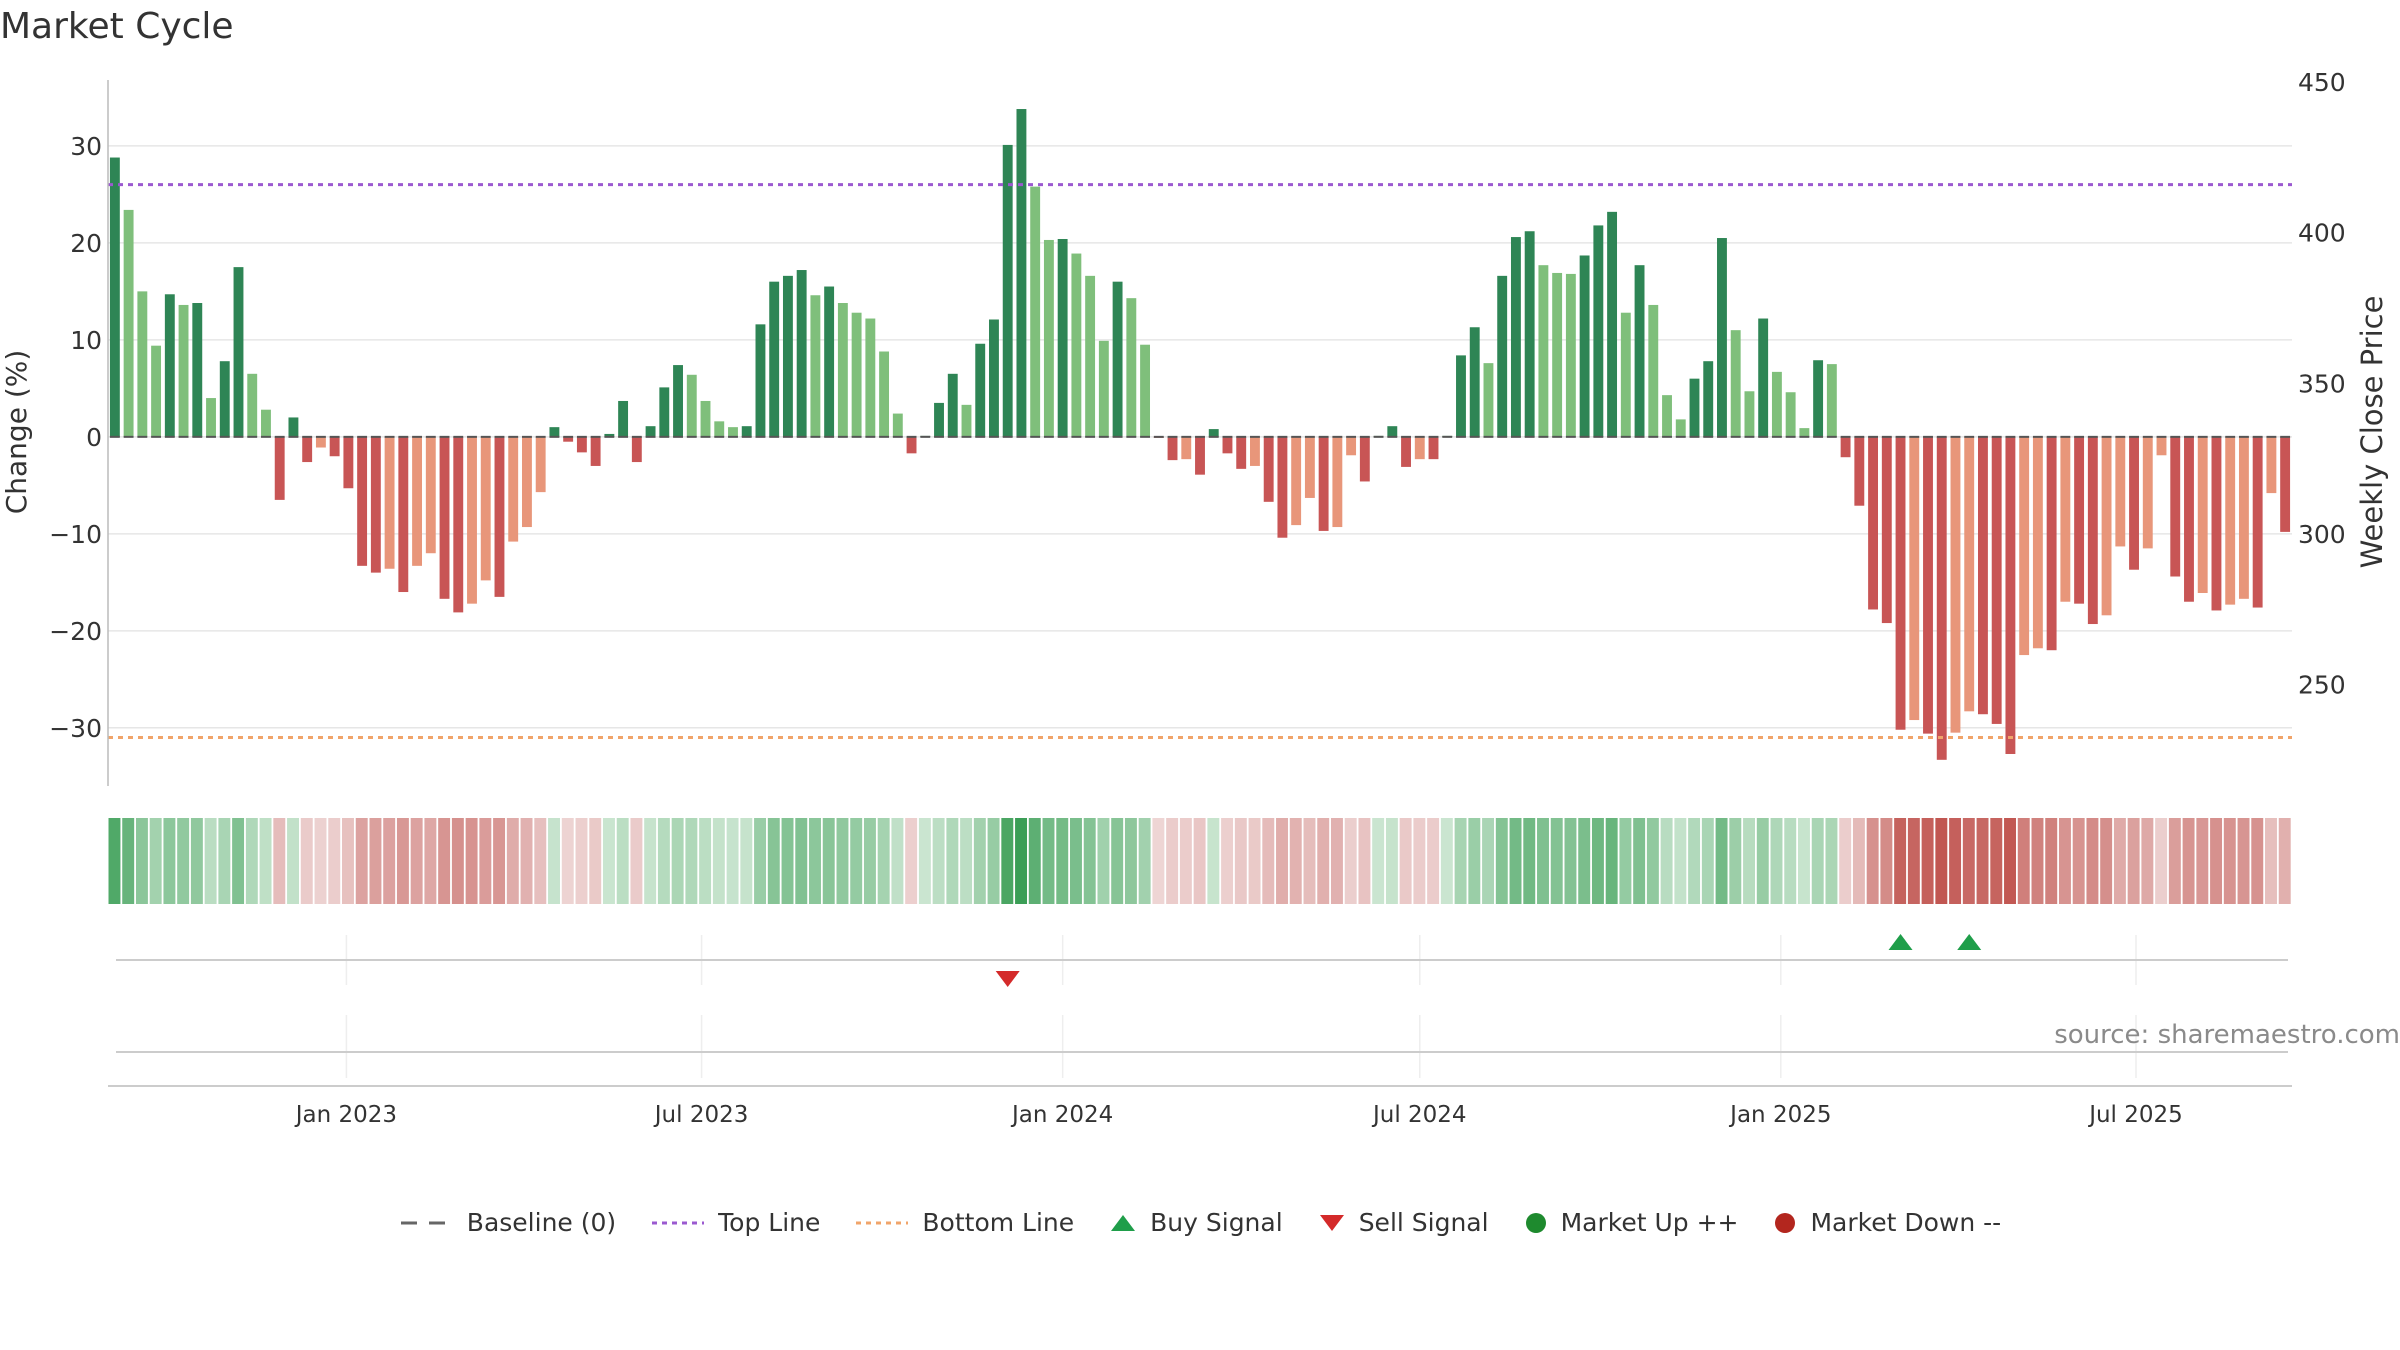 The height and width of the screenshot is (1350, 2400). I want to click on y2-axis-label: Weekly Close Price, so click(2372, 432).